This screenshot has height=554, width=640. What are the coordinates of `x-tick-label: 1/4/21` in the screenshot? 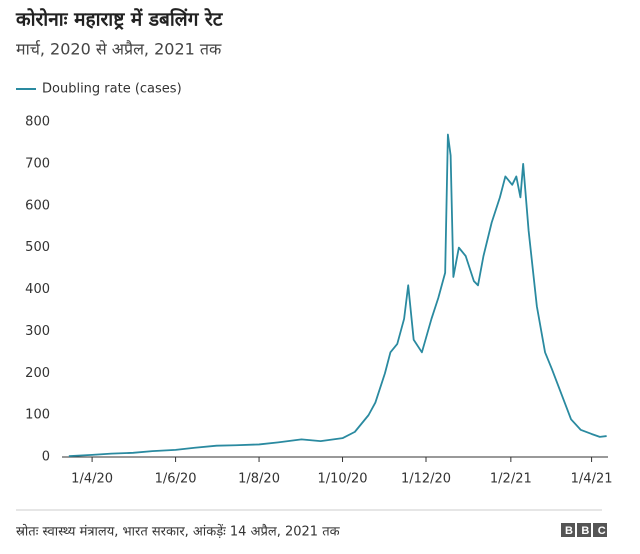 It's located at (592, 479).